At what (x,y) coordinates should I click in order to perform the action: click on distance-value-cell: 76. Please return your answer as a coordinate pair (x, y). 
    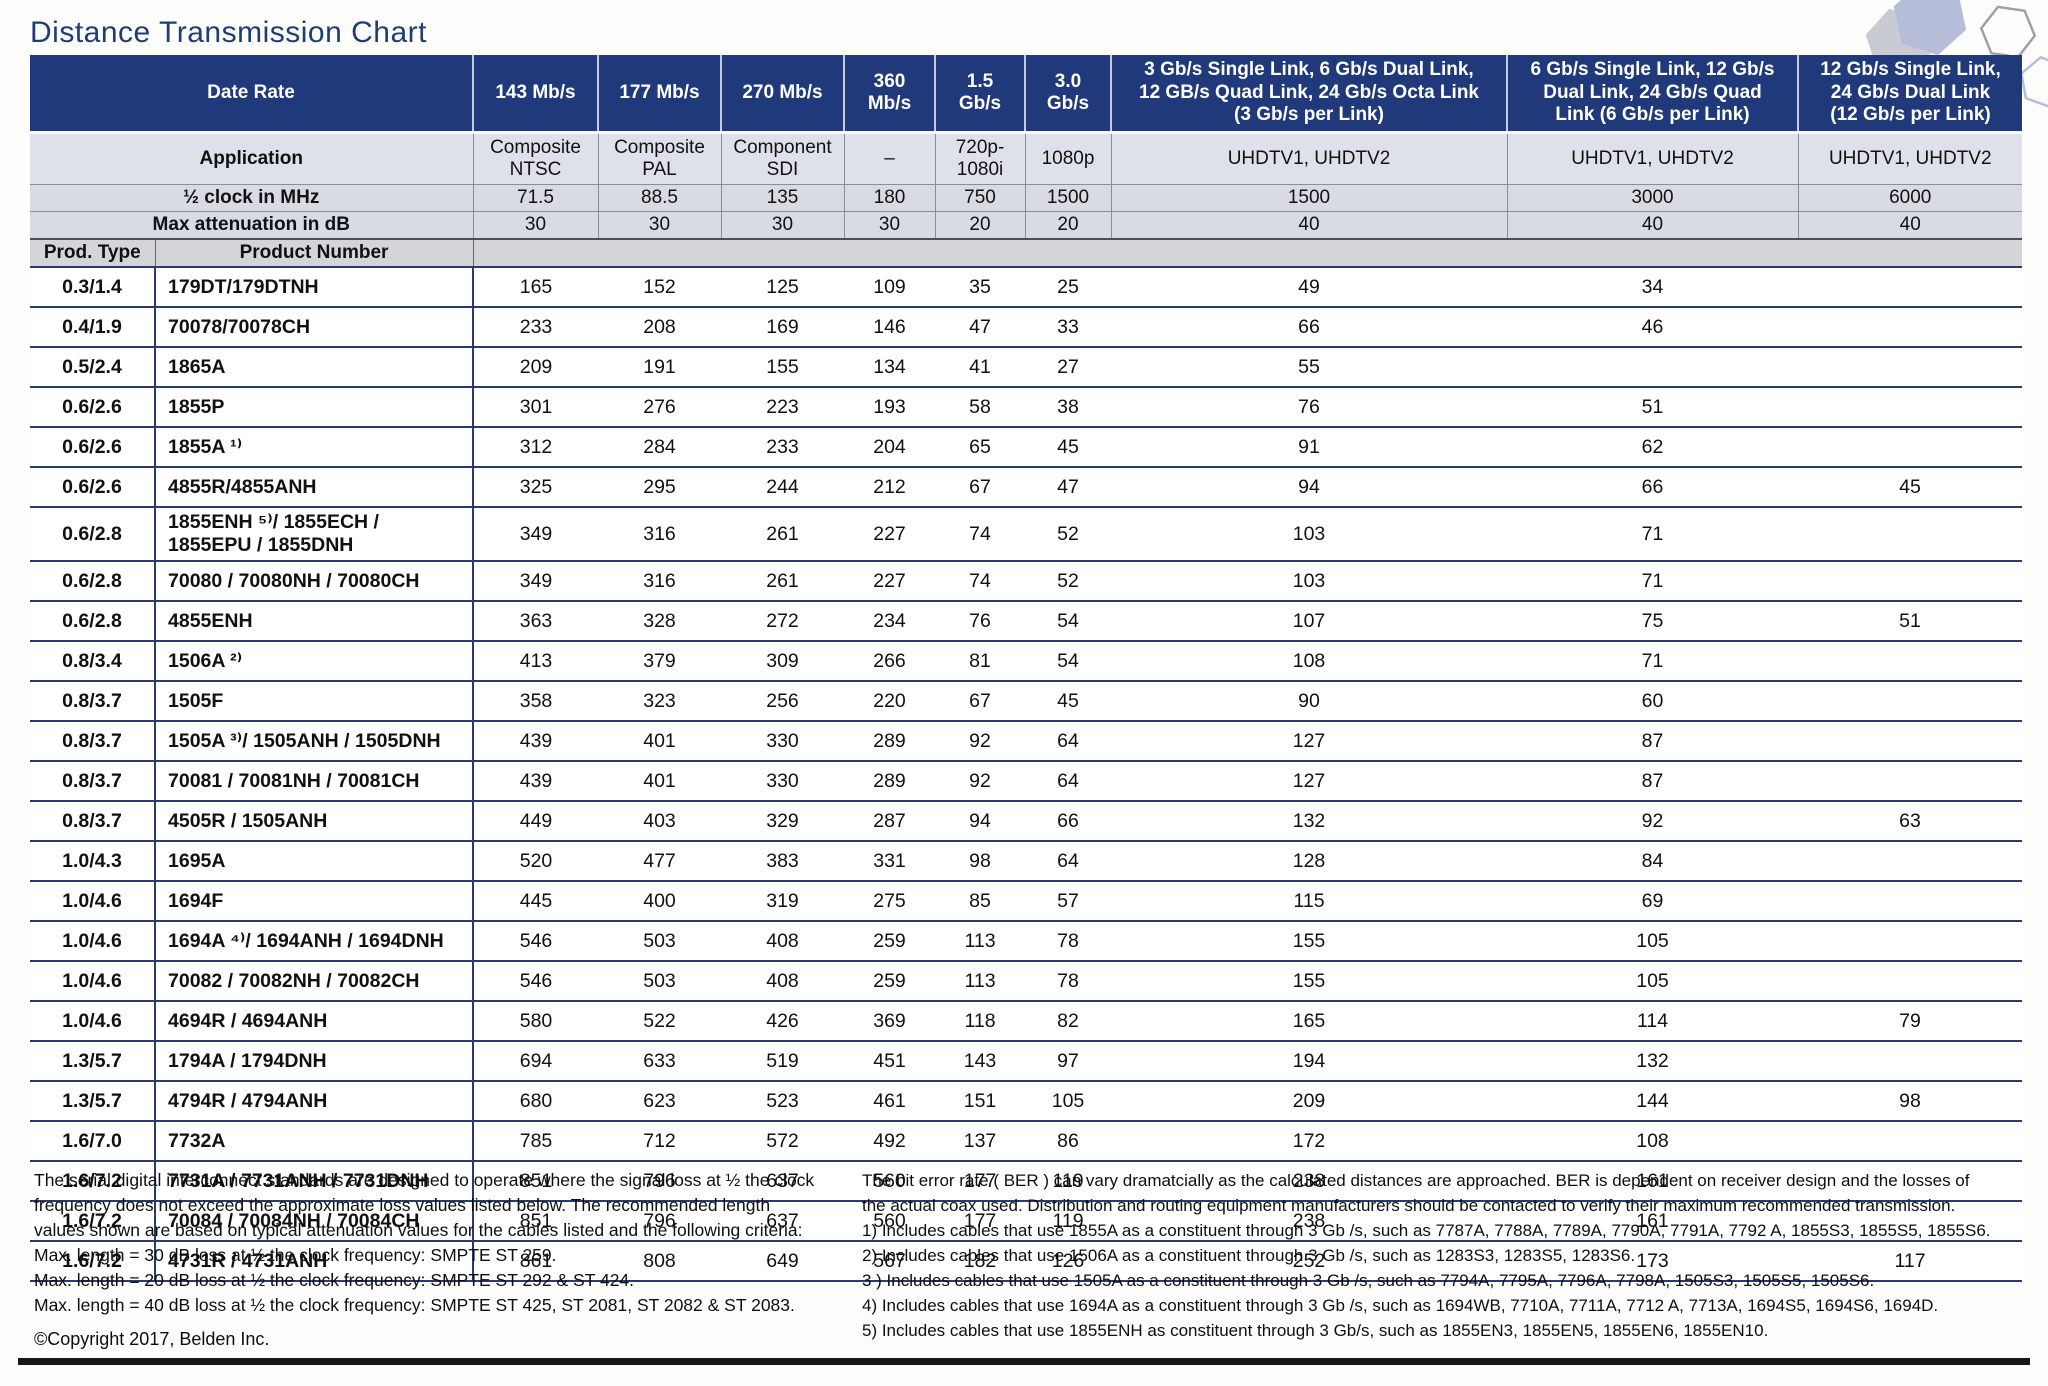
    Looking at the image, I should click on (980, 621).